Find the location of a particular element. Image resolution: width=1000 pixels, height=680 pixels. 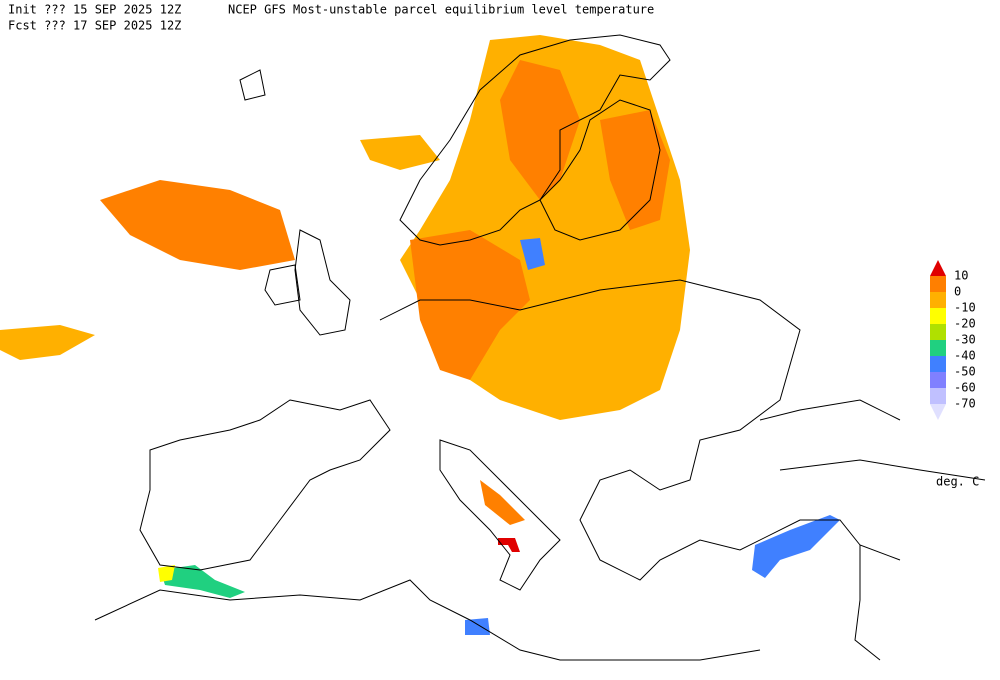

init-line: Init ??? 15 SEP 2025 12Z is located at coordinates (94, 10).